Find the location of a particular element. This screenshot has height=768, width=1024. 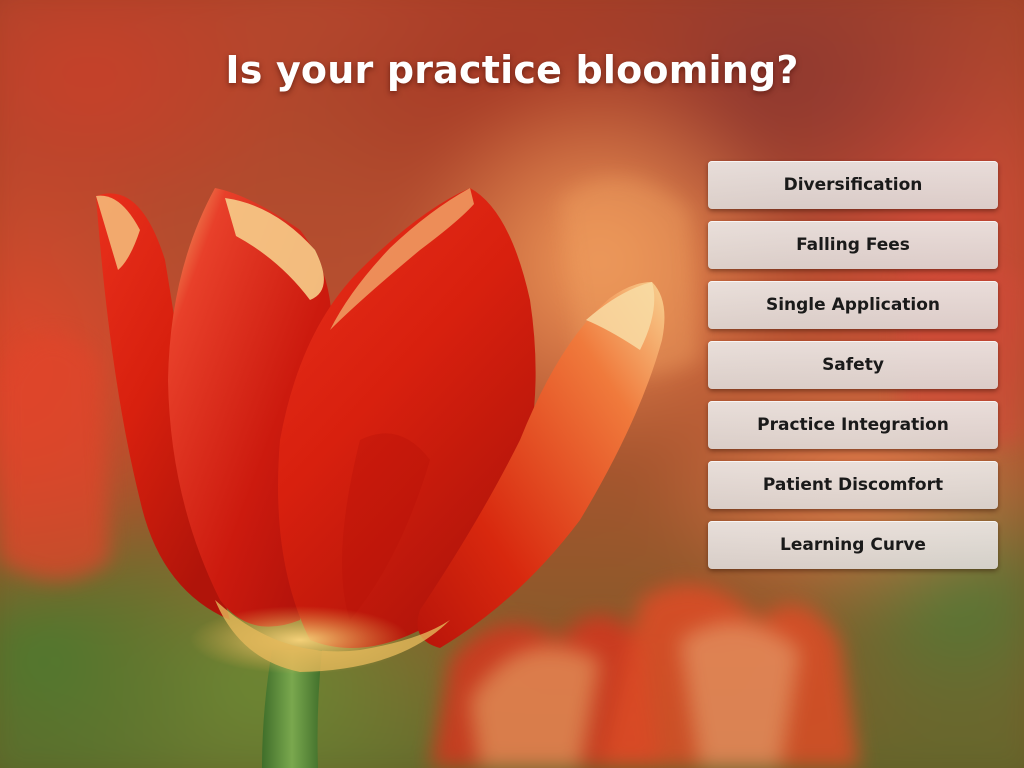

single-application-button: Single Application is located at coordinates (853, 305).